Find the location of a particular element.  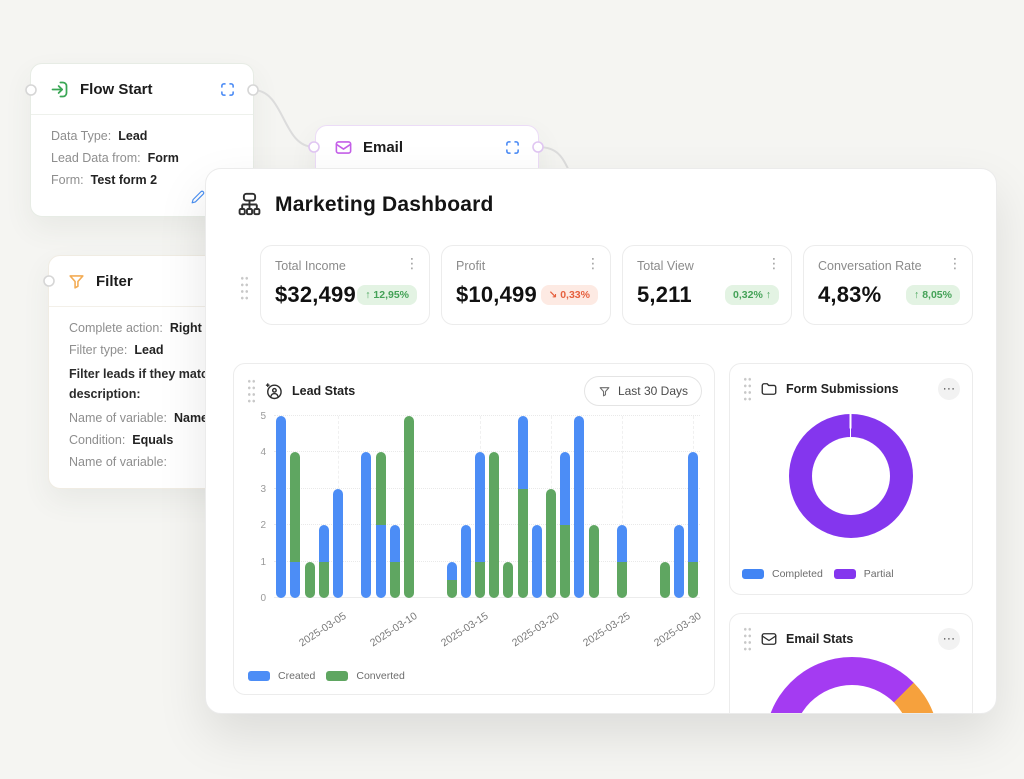

filter-note-line1: Filter leads if they match is located at coordinates (142, 374).